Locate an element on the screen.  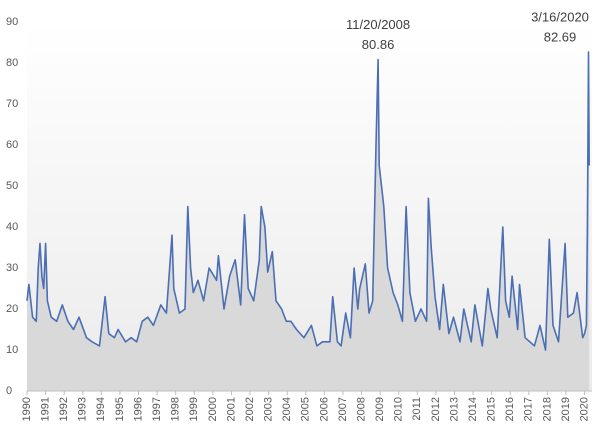
x-tick-label: 2007 is located at coordinates (343, 409).